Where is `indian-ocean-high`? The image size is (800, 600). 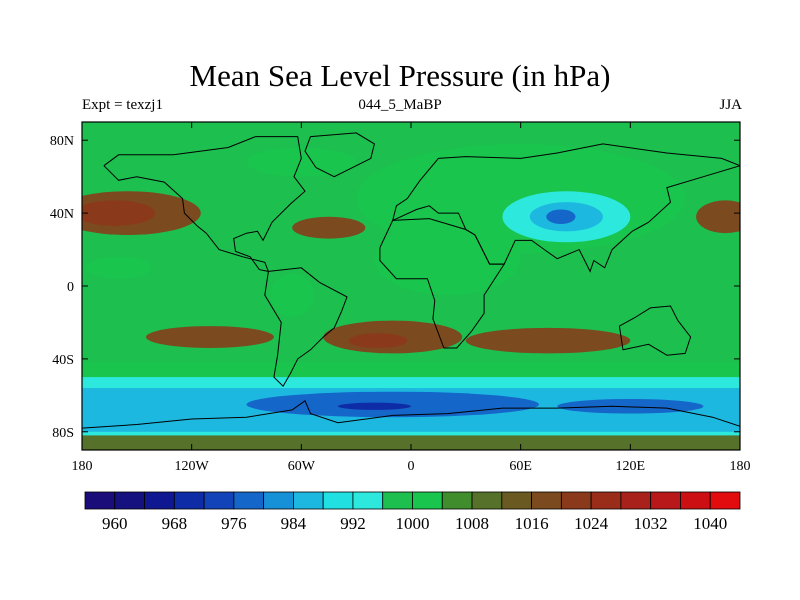
indian-ocean-high is located at coordinates (548, 340).